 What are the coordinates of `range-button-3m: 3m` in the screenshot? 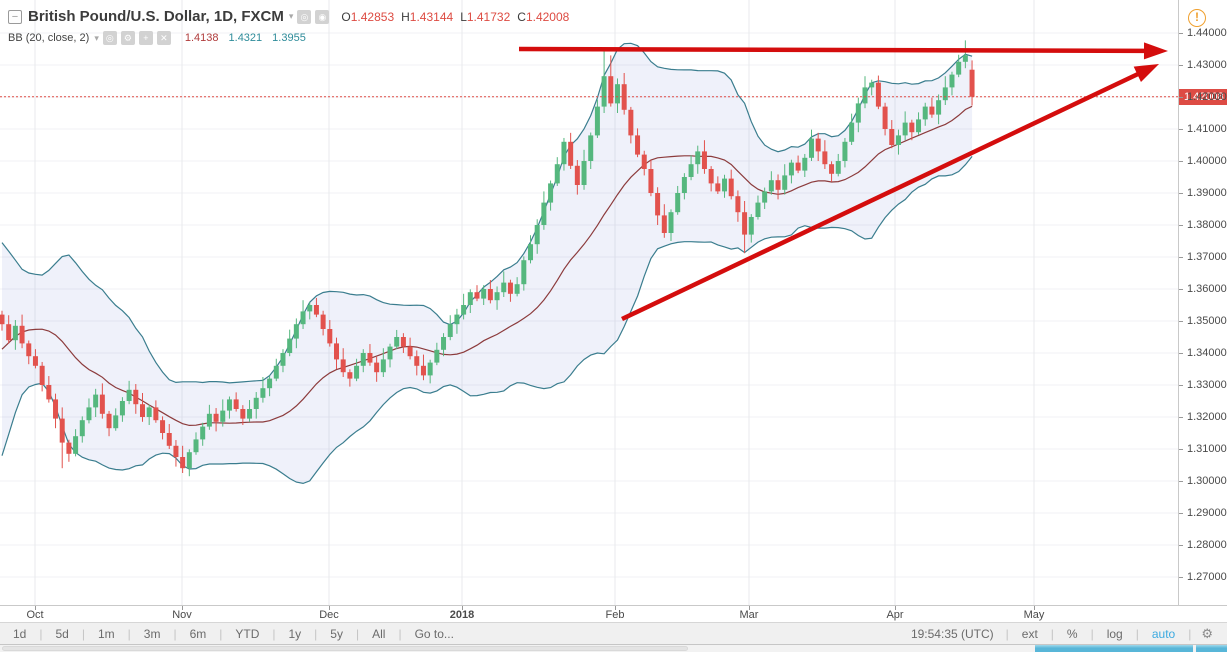 It's located at (152, 633).